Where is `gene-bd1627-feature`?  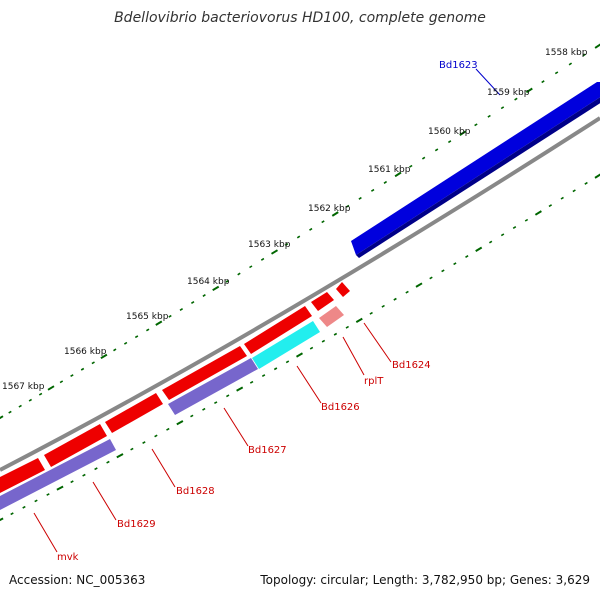 gene-bd1627-feature is located at coordinates (204, 373).